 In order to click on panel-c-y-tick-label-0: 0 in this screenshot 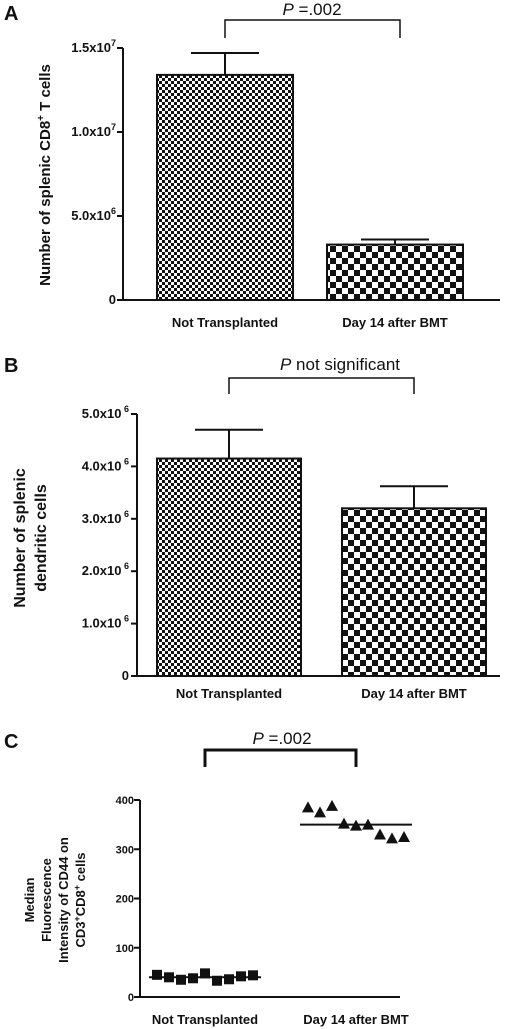, I will do `click(131, 998)`.